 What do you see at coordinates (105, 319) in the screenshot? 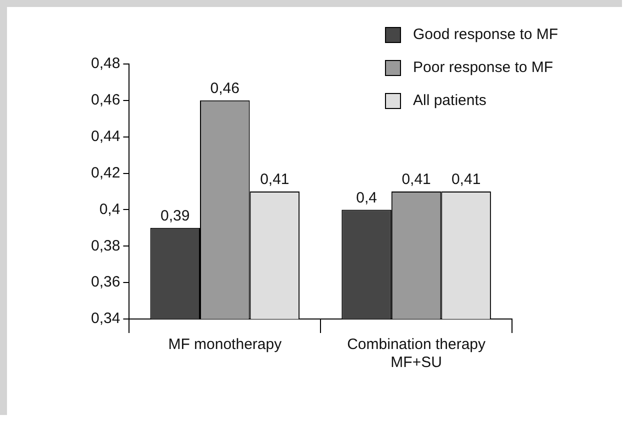
I see `y-tick-label: 0,34` at bounding box center [105, 319].